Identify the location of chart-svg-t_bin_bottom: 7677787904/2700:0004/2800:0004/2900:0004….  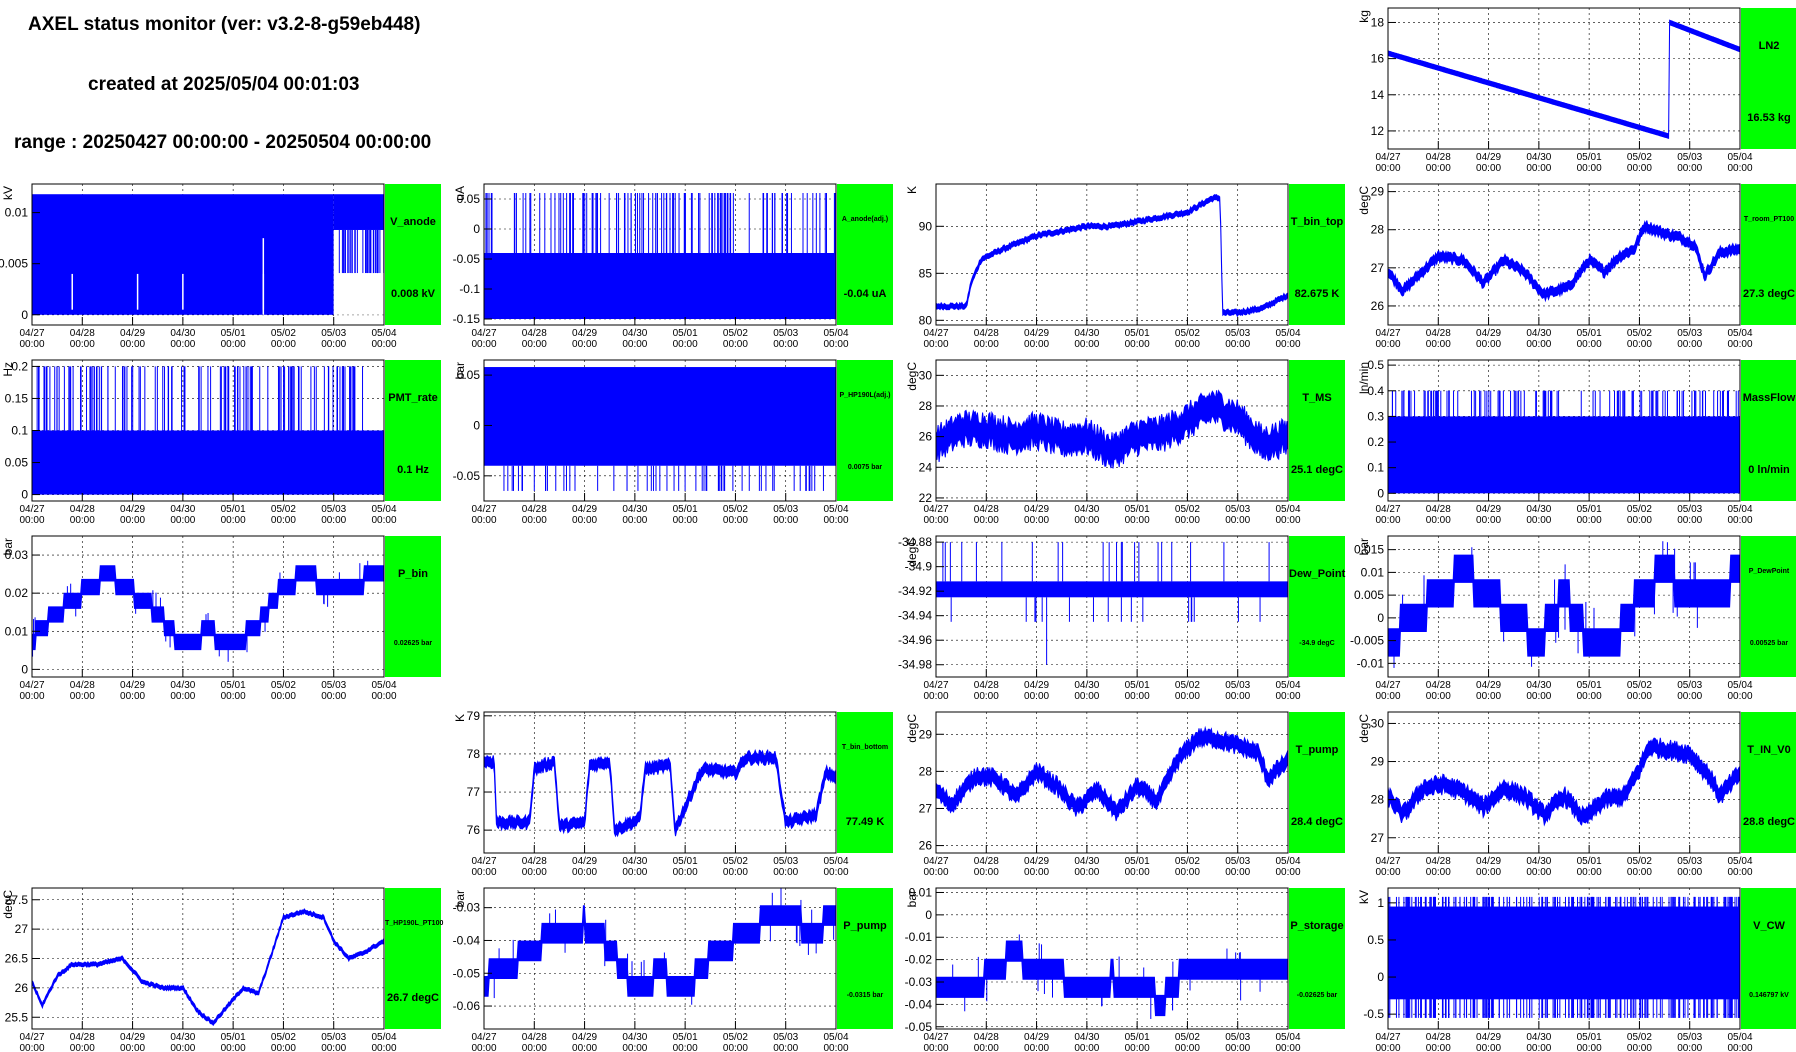
(651, 793).